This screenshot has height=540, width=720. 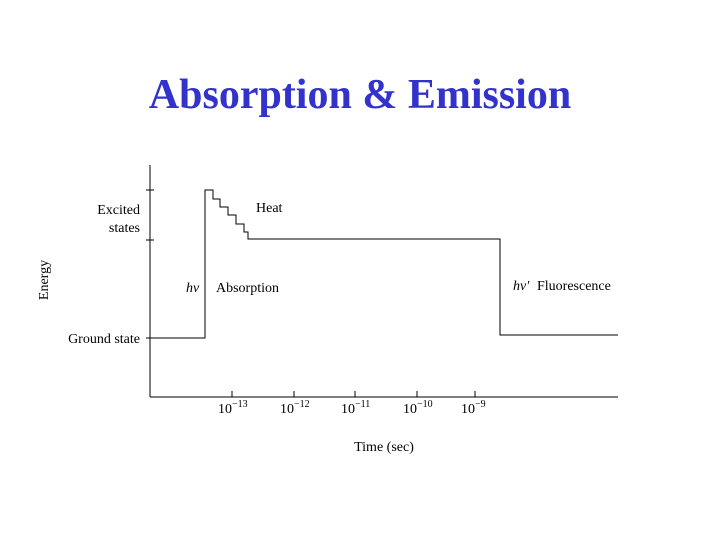 What do you see at coordinates (124, 228) in the screenshot?
I see `excited-label: states` at bounding box center [124, 228].